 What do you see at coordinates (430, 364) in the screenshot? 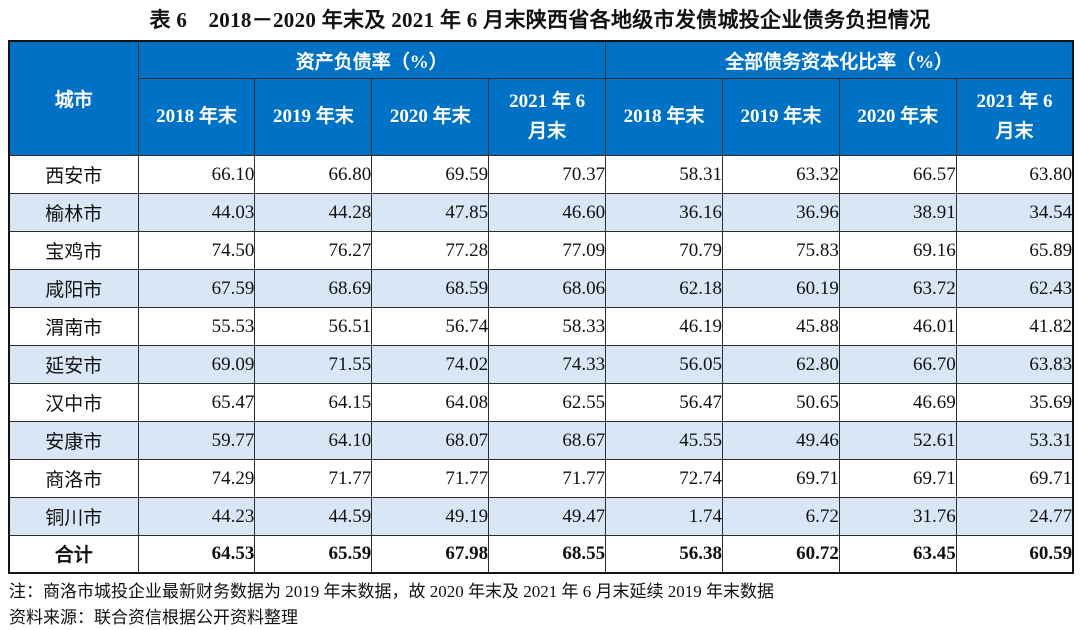
I see `value-cell: 74.02` at bounding box center [430, 364].